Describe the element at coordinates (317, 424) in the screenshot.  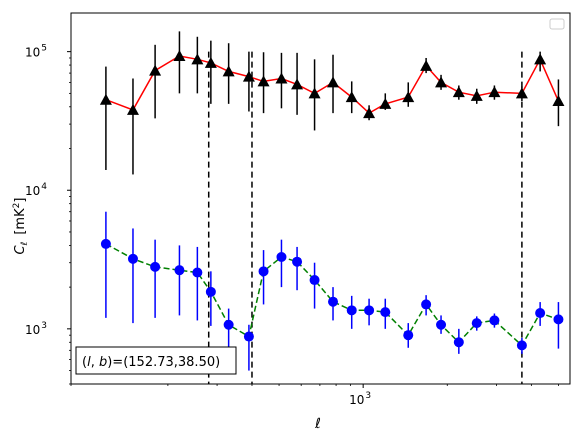
I see `x-axis-label: ℓ` at that location.